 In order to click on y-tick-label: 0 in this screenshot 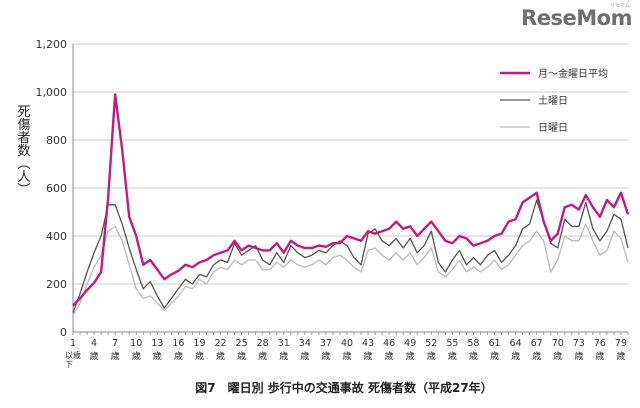, I will do `click(63, 332)`.